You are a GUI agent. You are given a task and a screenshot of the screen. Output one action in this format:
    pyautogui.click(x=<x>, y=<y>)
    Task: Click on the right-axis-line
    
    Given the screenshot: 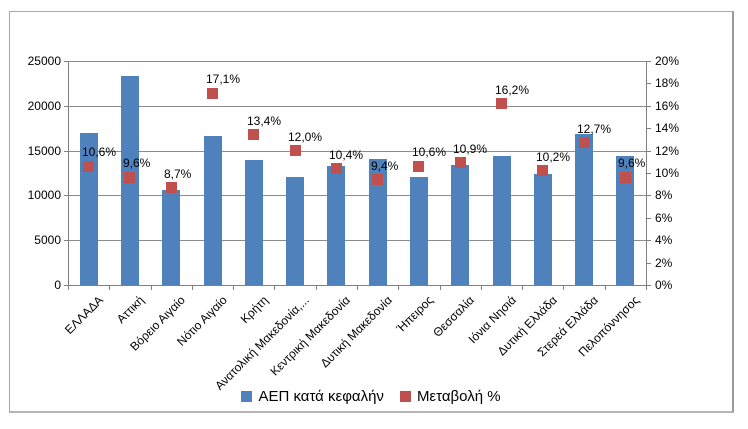 What is the action you would take?
    pyautogui.click(x=646, y=173)
    